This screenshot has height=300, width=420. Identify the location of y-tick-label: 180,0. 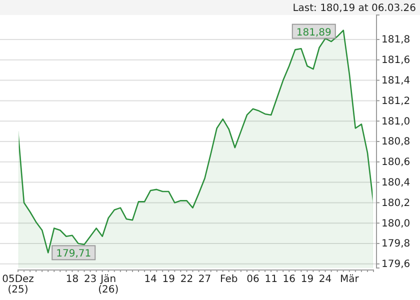
(396, 224).